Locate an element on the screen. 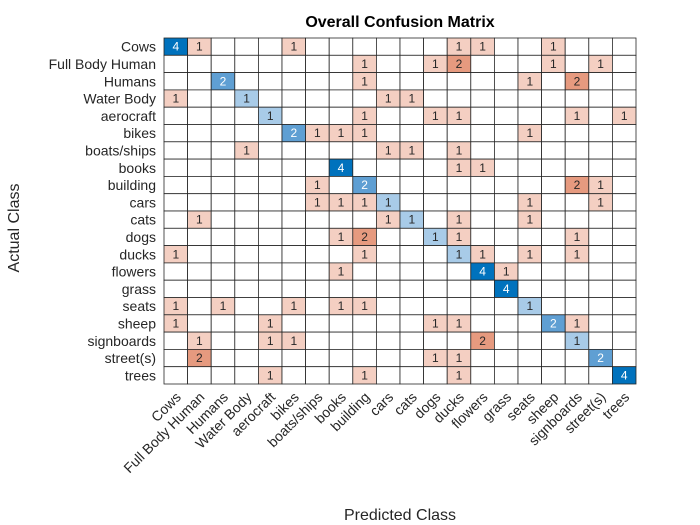 The height and width of the screenshot is (525, 700). cell-value-label: 2 is located at coordinates (364, 185).